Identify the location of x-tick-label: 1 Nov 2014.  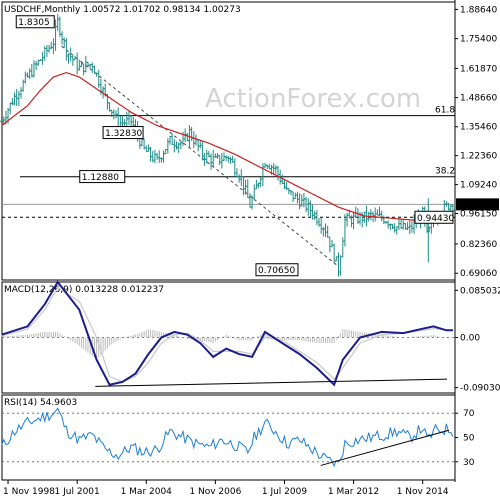
(423, 492).